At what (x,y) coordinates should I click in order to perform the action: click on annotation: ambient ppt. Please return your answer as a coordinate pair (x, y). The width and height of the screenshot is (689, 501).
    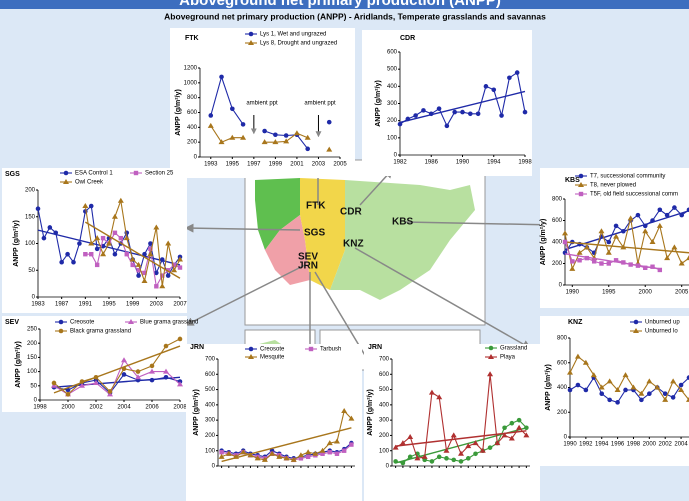
    Looking at the image, I should click on (320, 104).